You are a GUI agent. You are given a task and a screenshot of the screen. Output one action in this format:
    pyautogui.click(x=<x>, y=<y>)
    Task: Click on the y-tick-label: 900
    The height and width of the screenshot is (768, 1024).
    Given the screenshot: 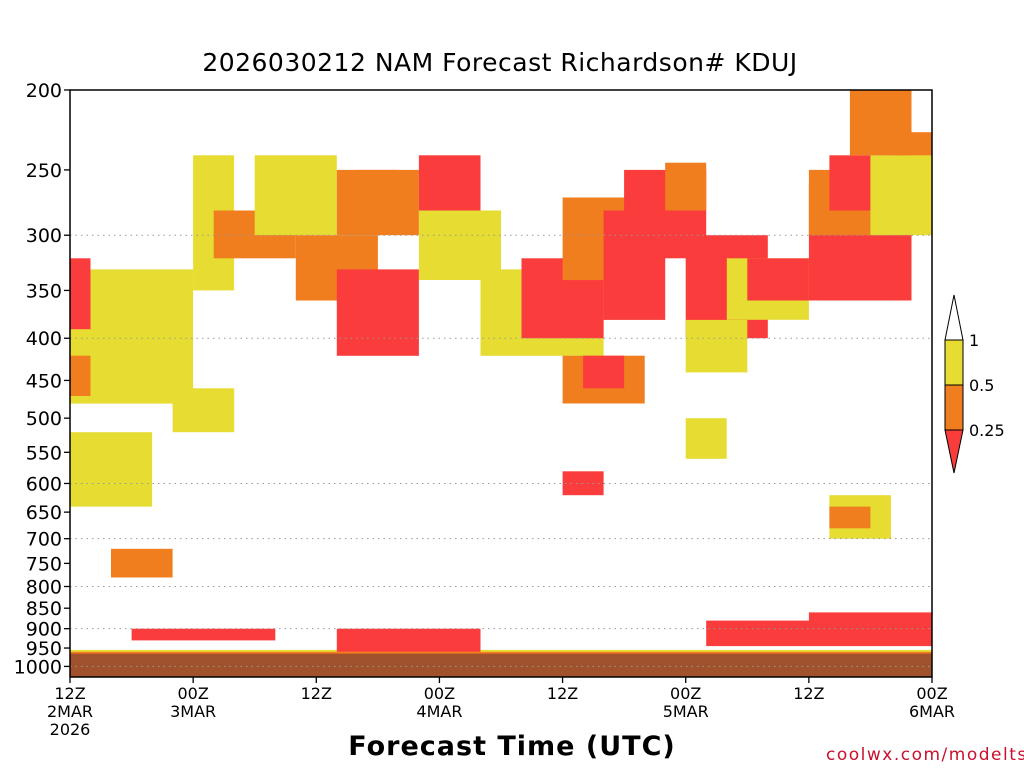 What is the action you would take?
    pyautogui.click(x=44, y=630)
    